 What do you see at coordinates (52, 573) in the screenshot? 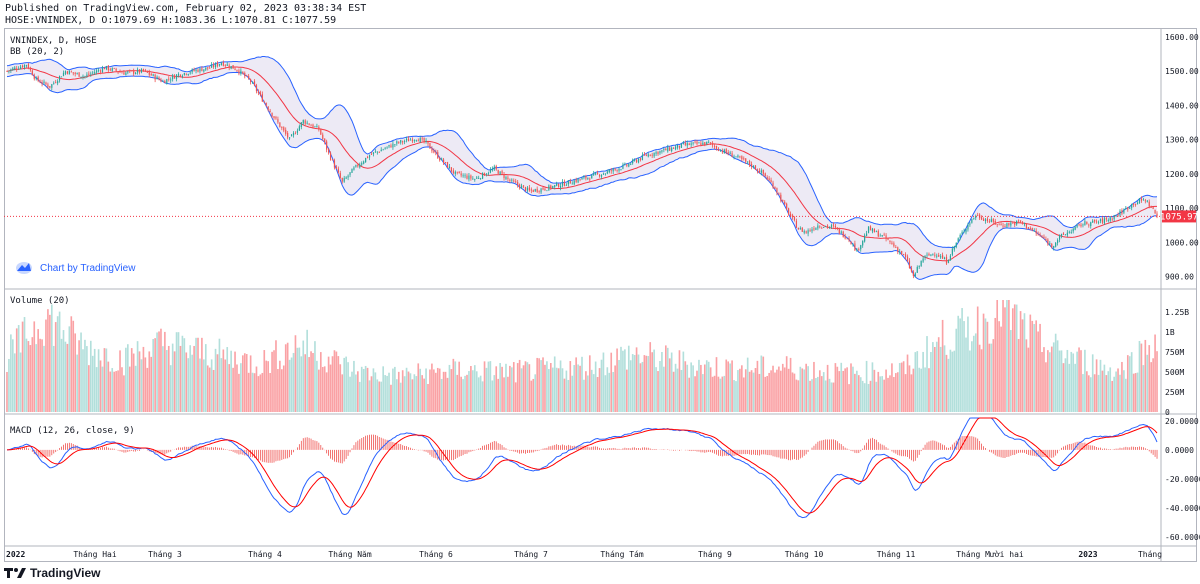
I see `footer-brand: TradingView` at bounding box center [52, 573].